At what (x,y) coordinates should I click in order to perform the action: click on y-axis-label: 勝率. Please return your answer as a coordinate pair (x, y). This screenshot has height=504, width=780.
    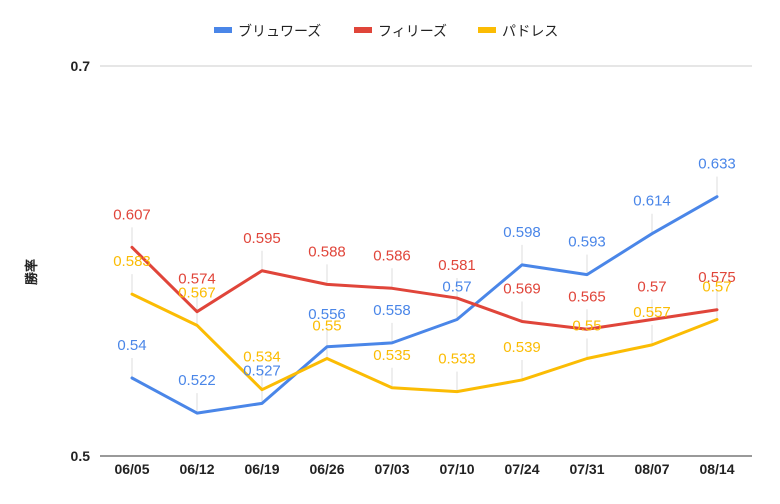
    Looking at the image, I should click on (32, 272).